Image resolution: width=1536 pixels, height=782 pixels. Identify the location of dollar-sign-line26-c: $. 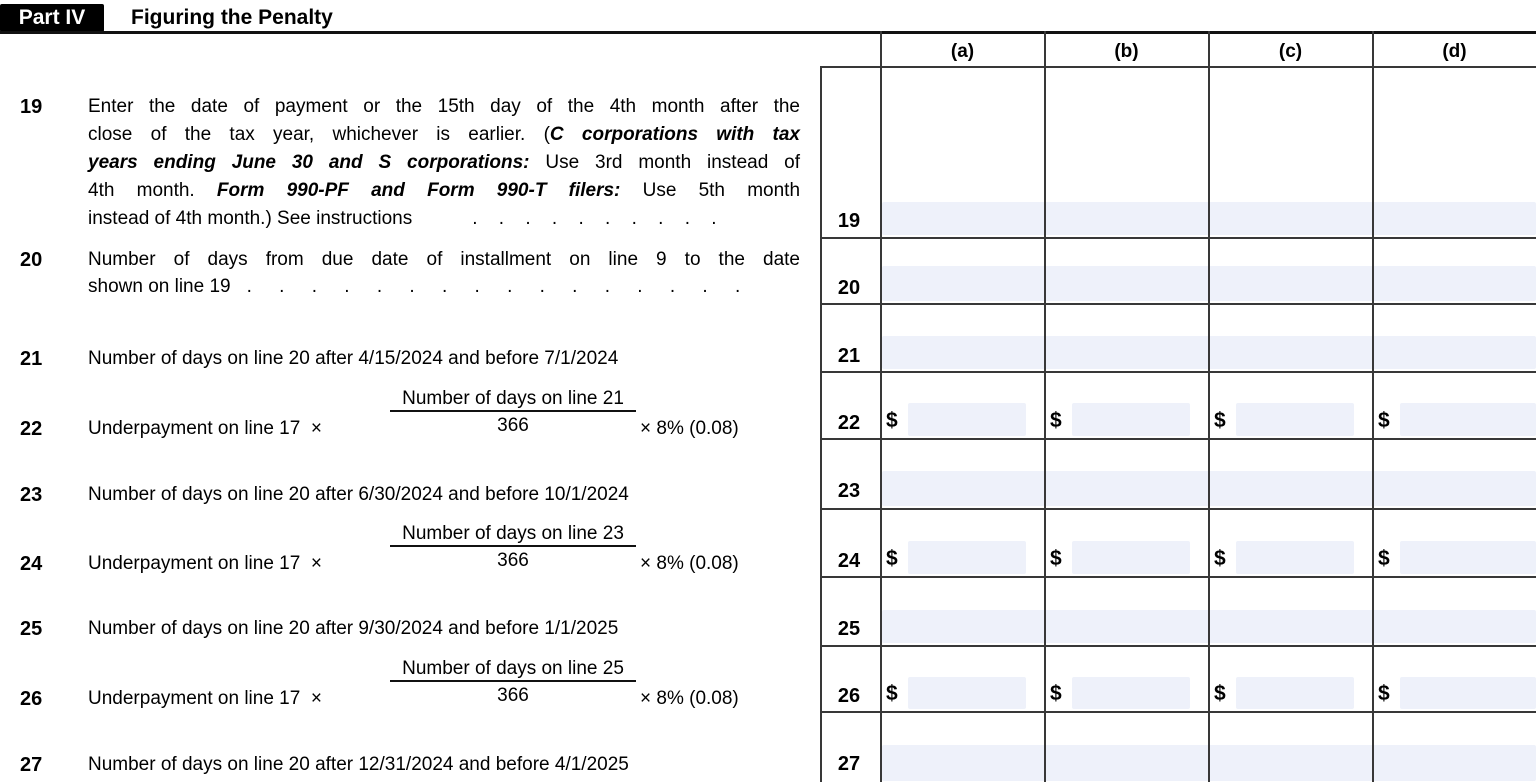
(1220, 693).